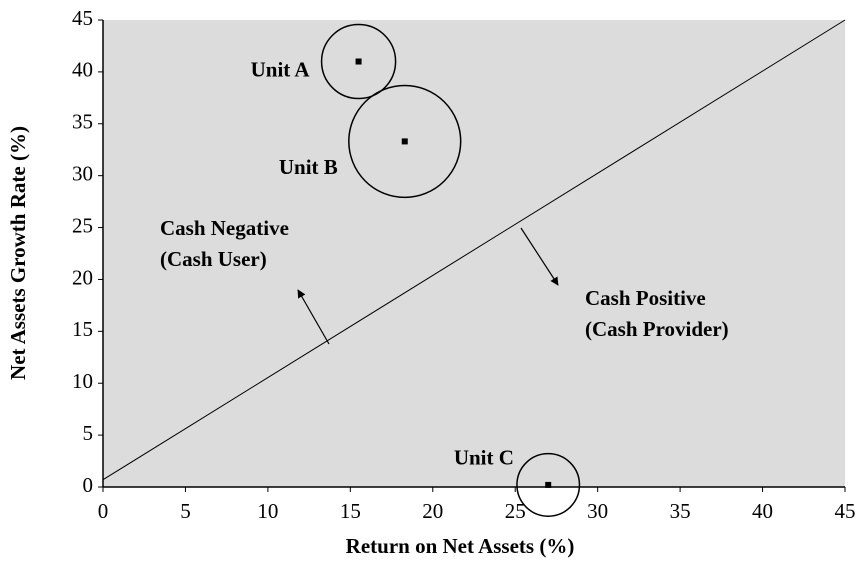 Image resolution: width=863 pixels, height=570 pixels. What do you see at coordinates (224, 228) in the screenshot?
I see `annotation: Cash Negative` at bounding box center [224, 228].